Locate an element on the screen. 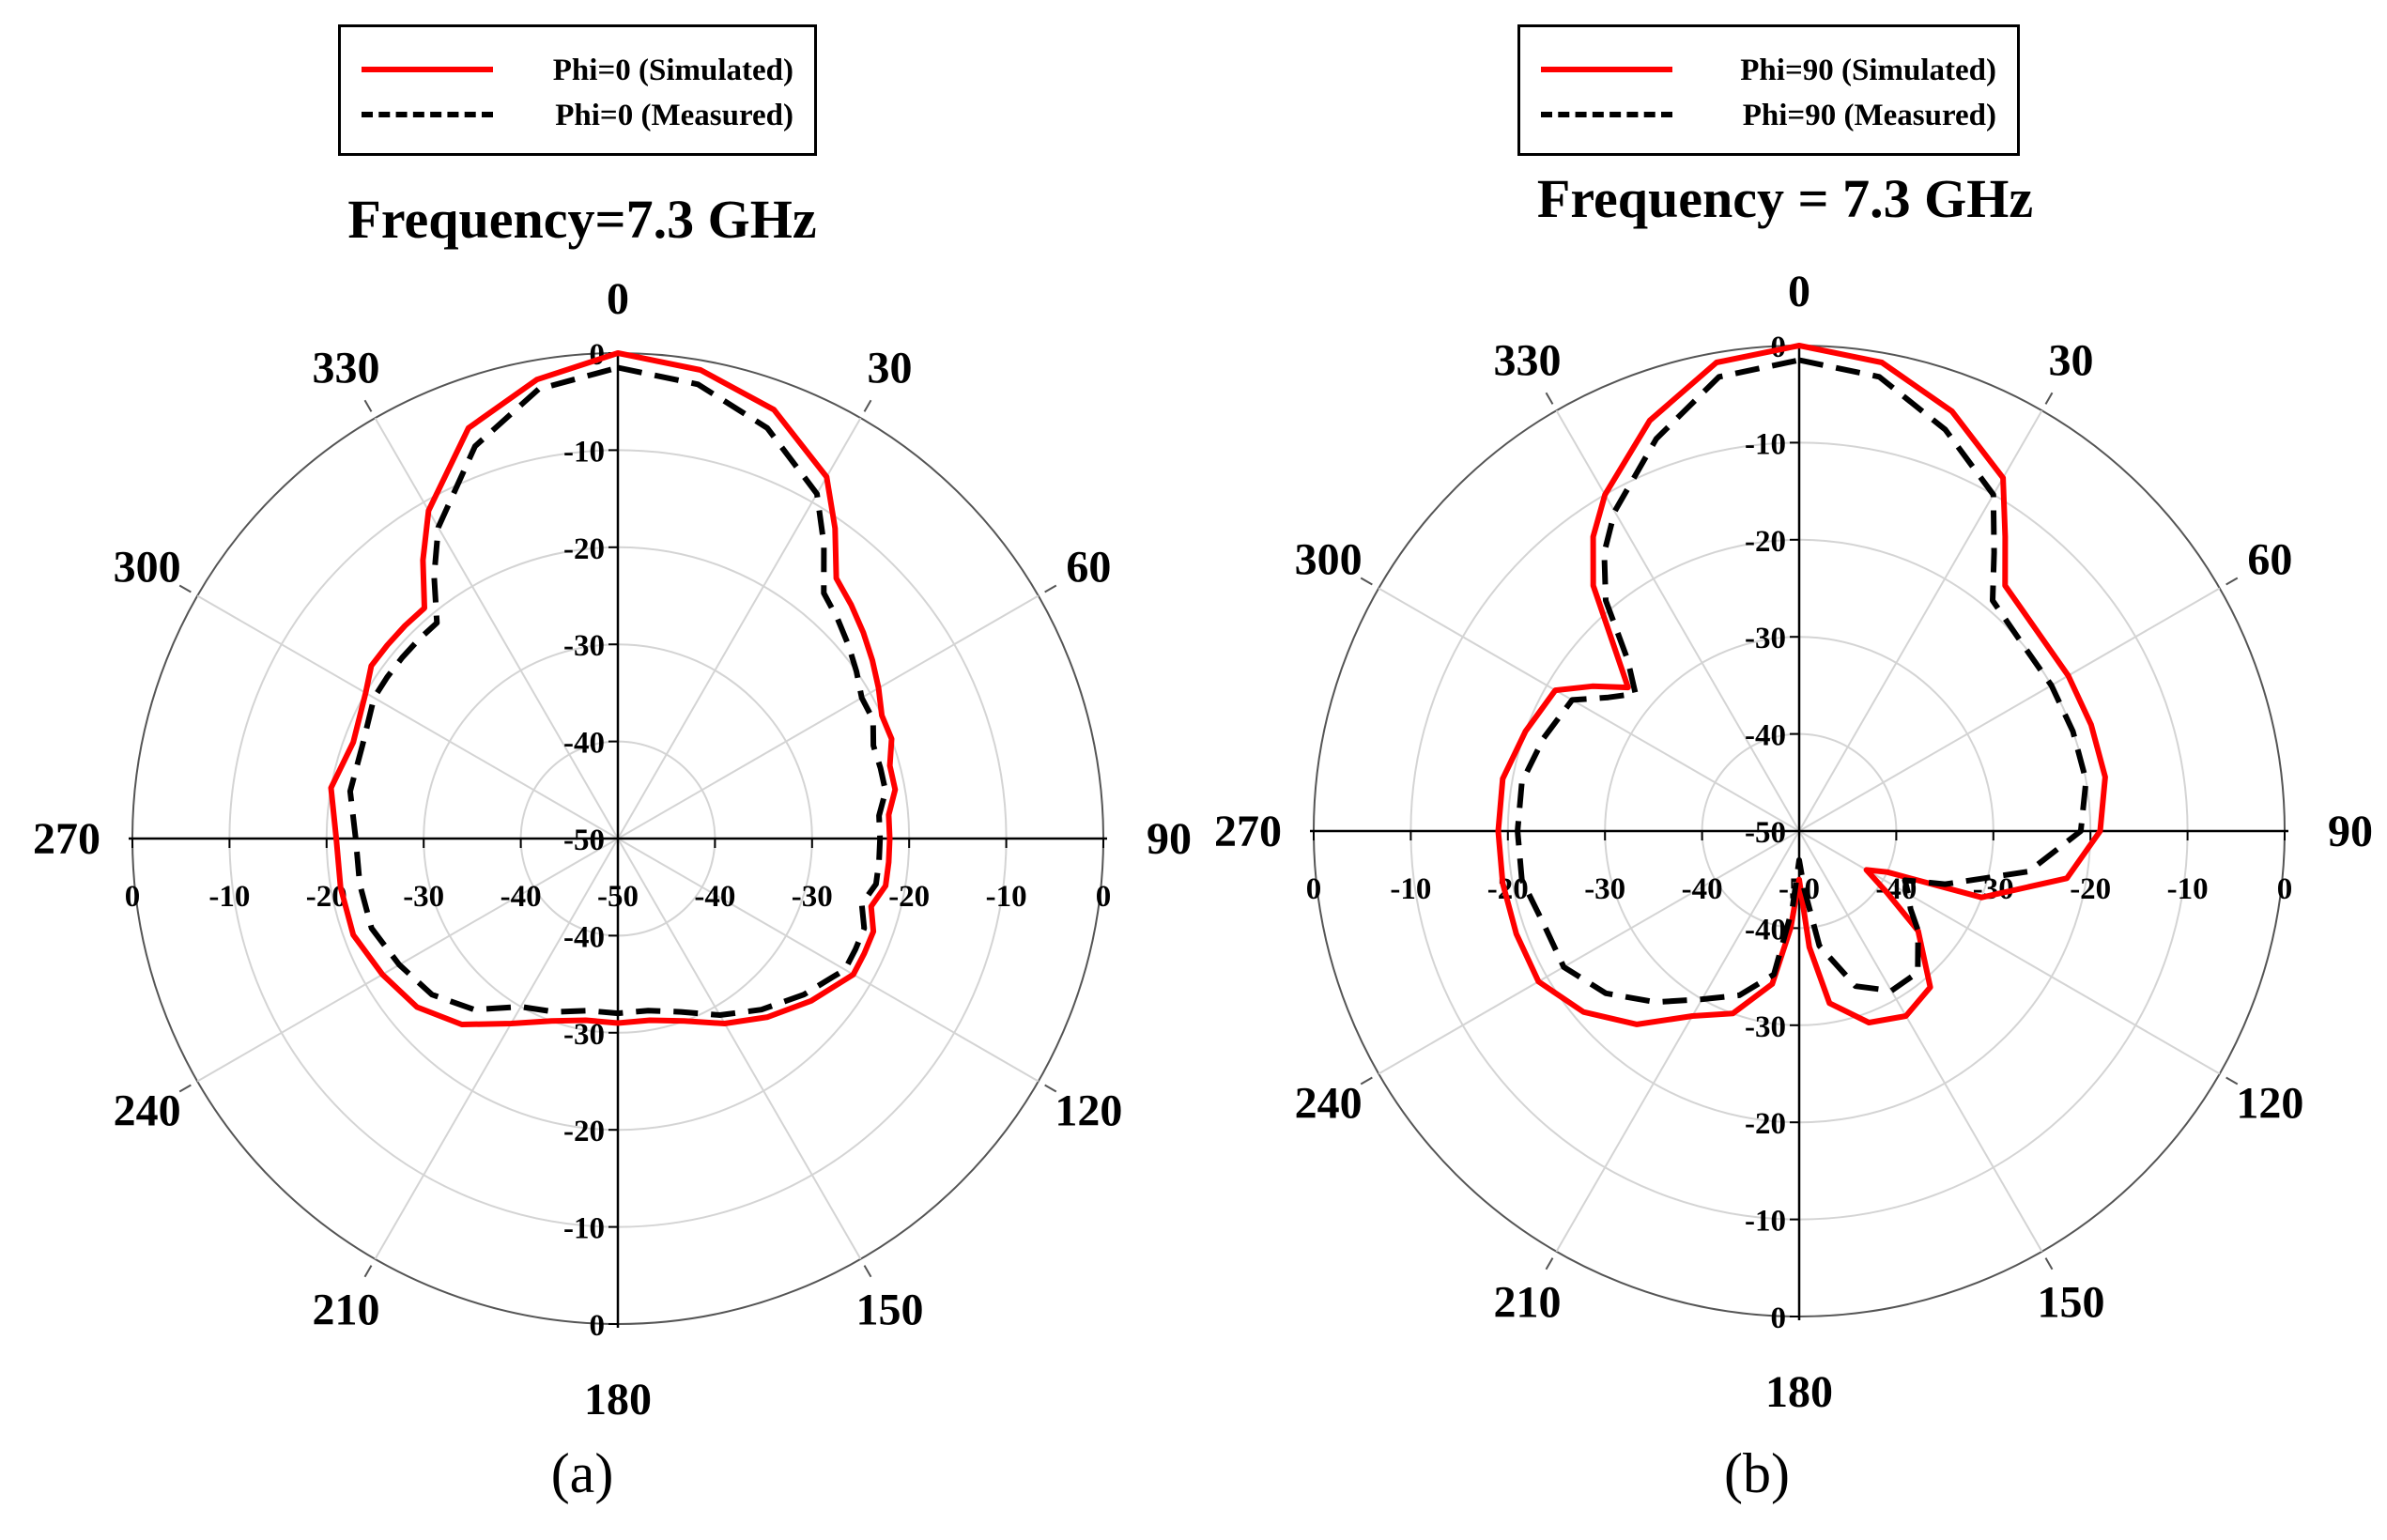 Image resolution: width=2387 pixels, height=1540 pixels. chart-title: Frequency=7.3 GHz is located at coordinates (582, 219).